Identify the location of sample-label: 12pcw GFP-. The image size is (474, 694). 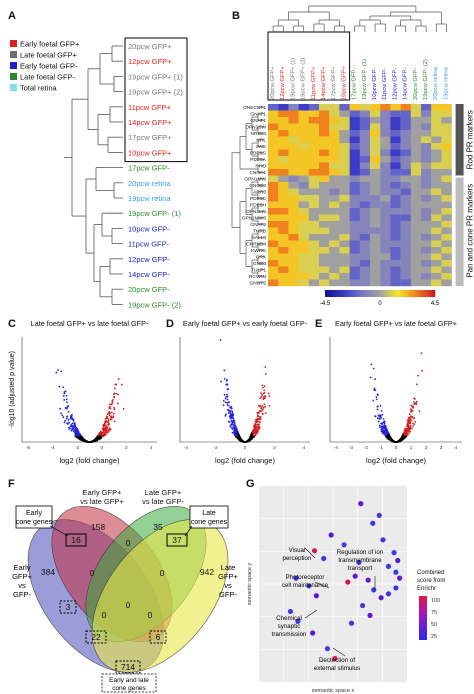
(149, 259).